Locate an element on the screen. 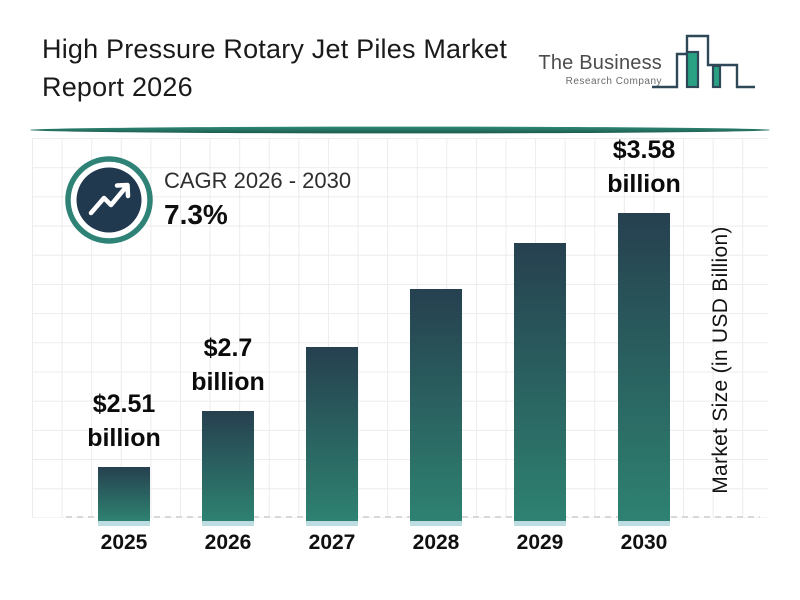  bar-base-strip-2029 is located at coordinates (540, 523).